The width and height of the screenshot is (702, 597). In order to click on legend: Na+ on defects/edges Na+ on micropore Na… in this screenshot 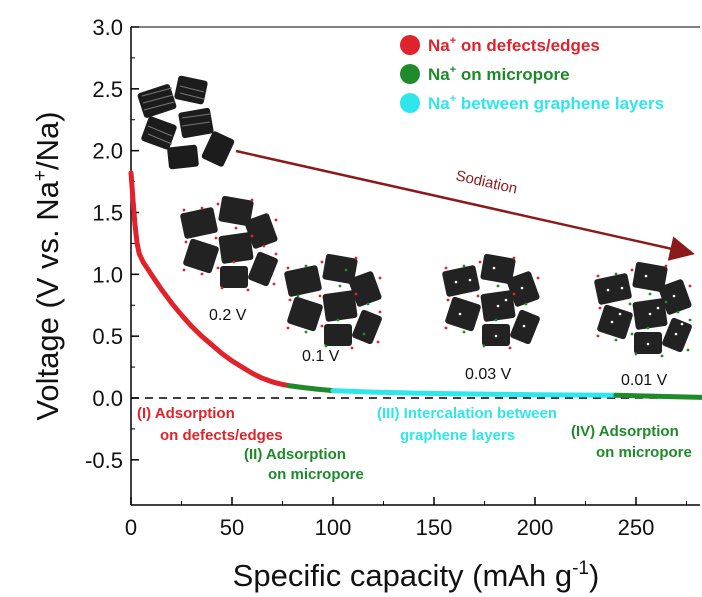, I will do `click(532, 74)`.